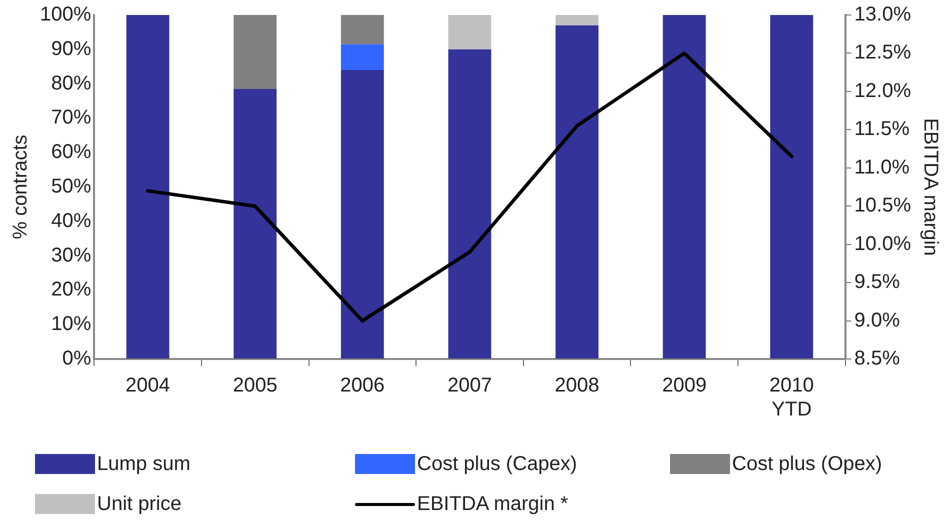 Image resolution: width=951 pixels, height=520 pixels. What do you see at coordinates (930, 187) in the screenshot?
I see `y2-axis-title: EBITDA margin` at bounding box center [930, 187].